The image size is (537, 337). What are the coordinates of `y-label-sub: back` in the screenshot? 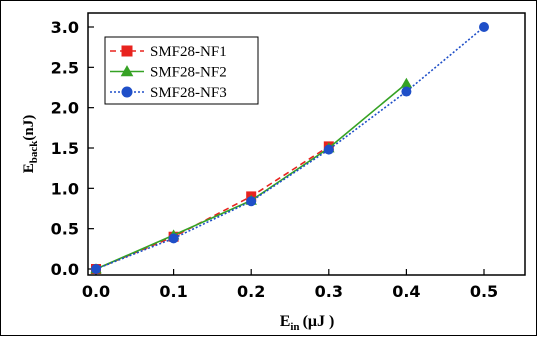 It's located at (34, 152).